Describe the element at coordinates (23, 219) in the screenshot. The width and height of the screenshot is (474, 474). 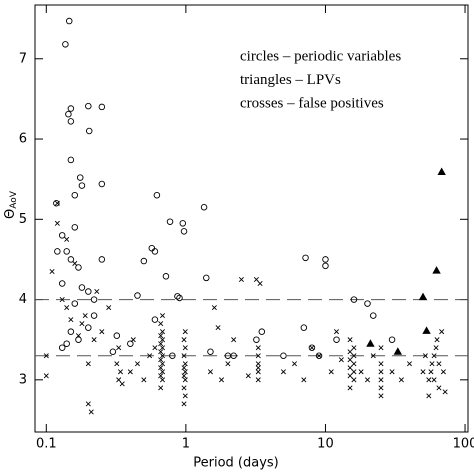
I see `y-tick-label: 5` at that location.